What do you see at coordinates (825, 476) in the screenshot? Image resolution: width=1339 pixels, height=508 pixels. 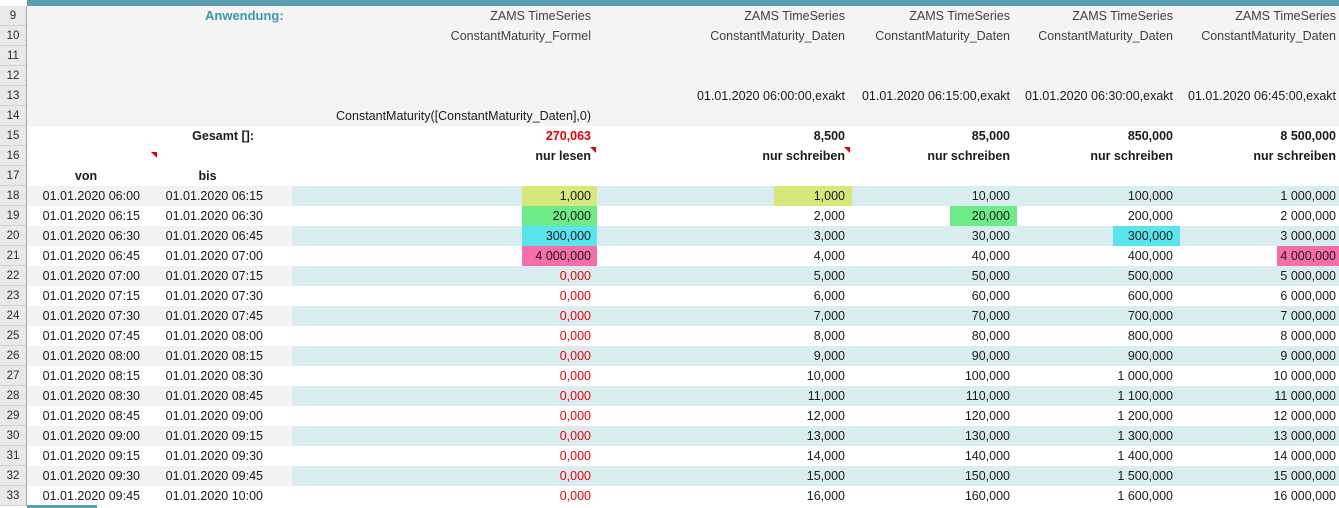 I see `value-cell: 15,000` at bounding box center [825, 476].